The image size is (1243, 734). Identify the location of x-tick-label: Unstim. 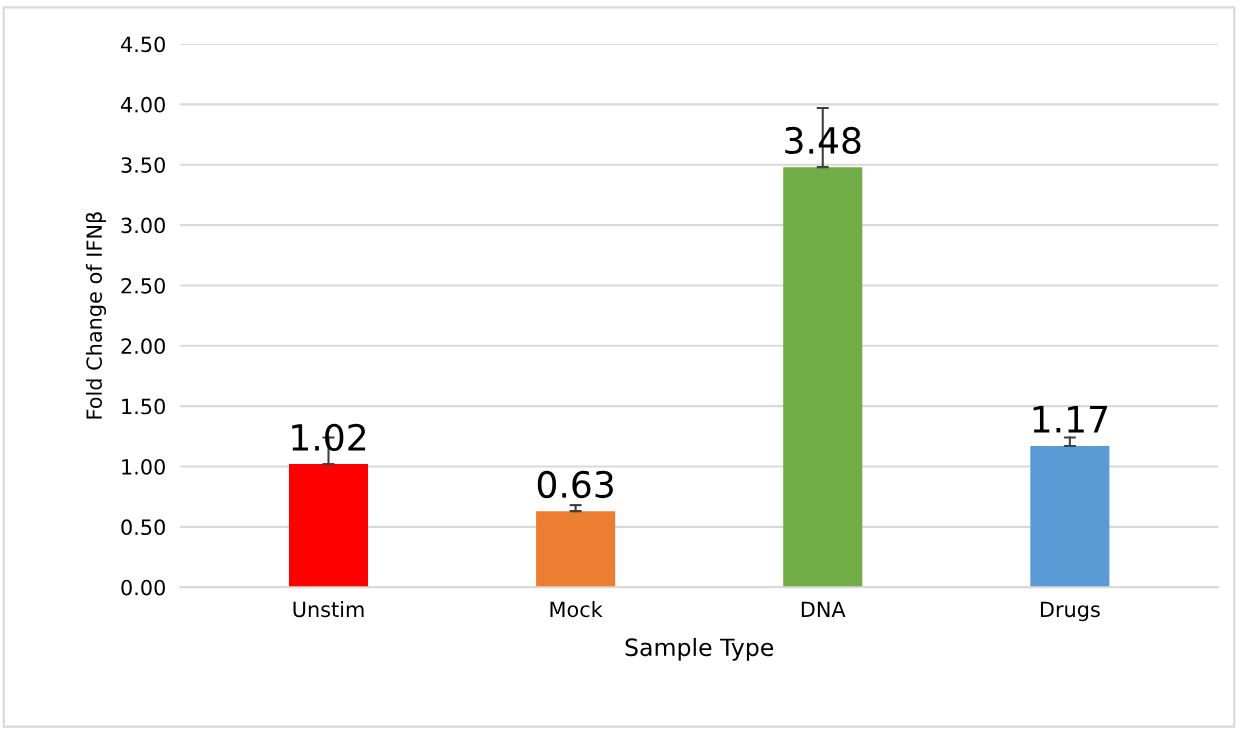
(328, 609).